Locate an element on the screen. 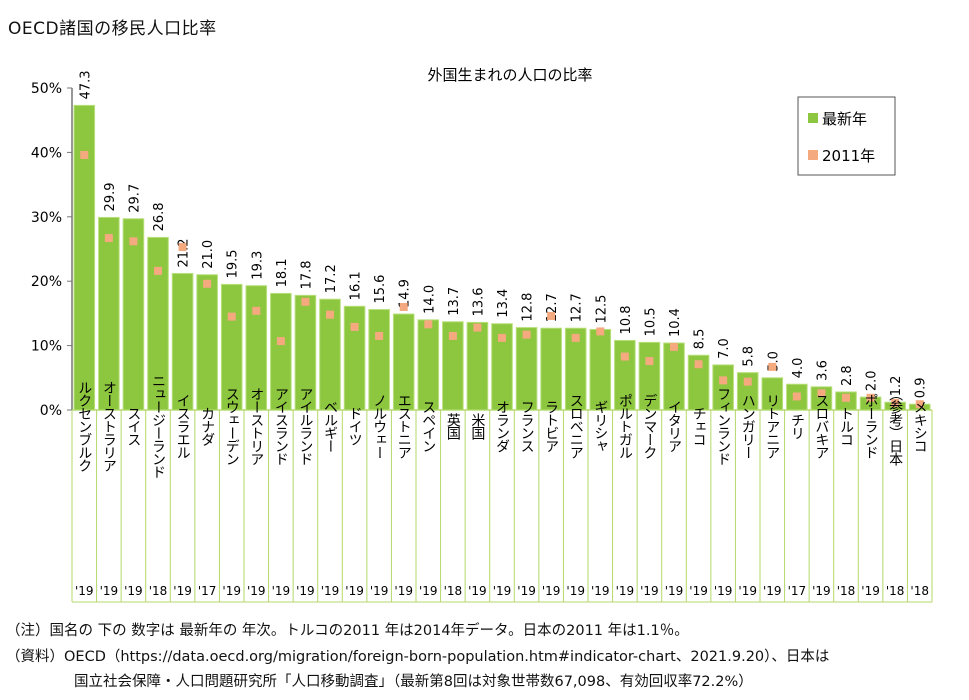 Image resolution: width=969 pixels, height=700 pixels. legend-swatch-2011 is located at coordinates (813, 155).